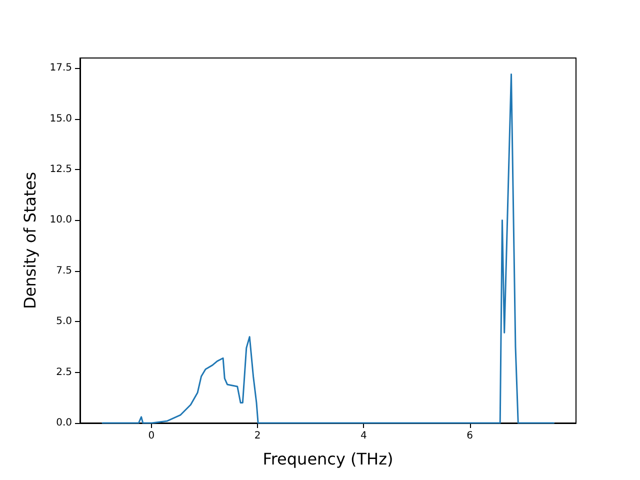 This screenshot has height=480, width=640. What do you see at coordinates (363, 436) in the screenshot?
I see `x-tick-label: 4` at bounding box center [363, 436].